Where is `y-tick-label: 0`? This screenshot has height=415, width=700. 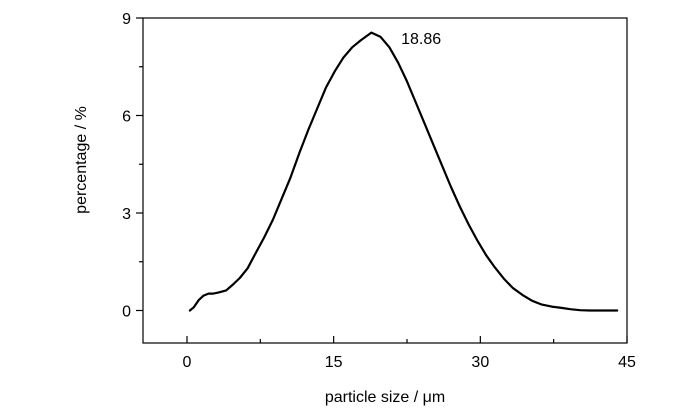 y-tick-label: 0 is located at coordinates (126, 312).